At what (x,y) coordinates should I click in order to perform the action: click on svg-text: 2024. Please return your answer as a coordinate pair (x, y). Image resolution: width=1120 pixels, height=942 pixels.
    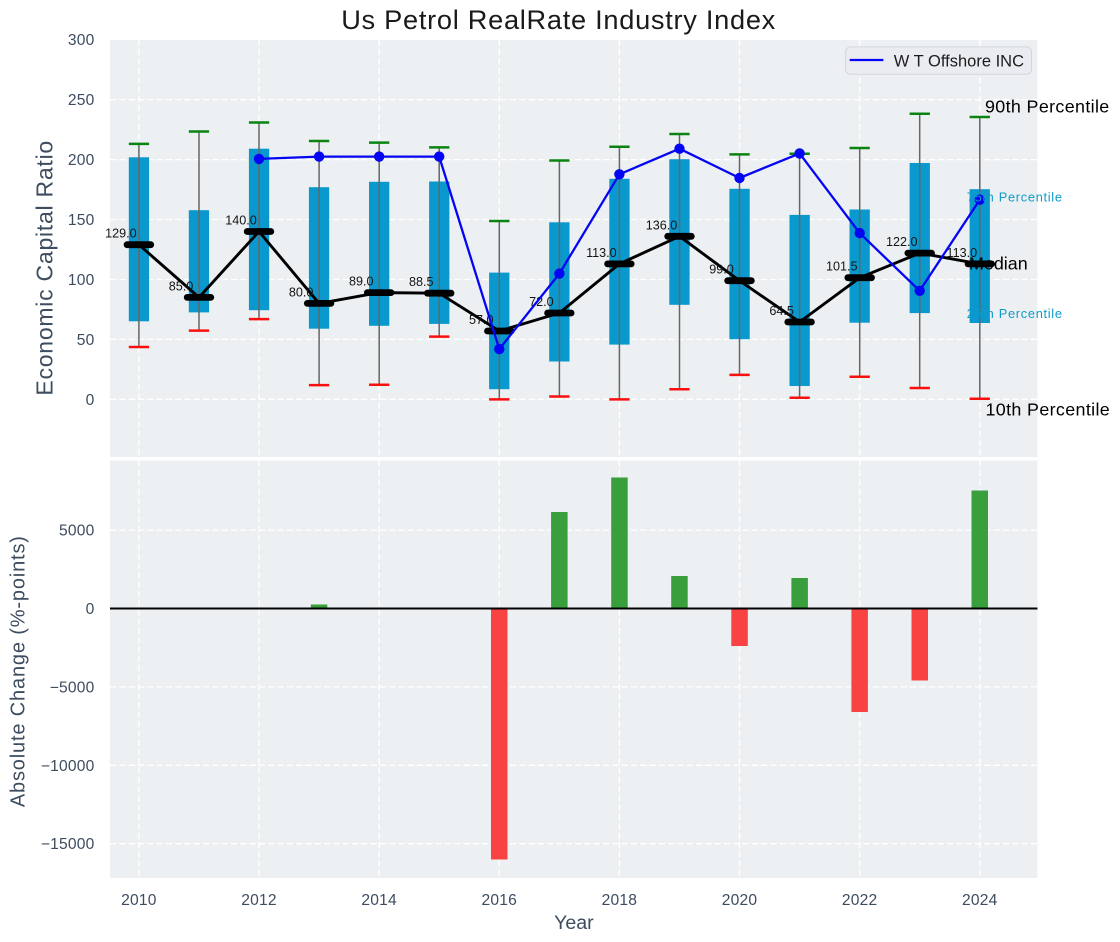
    Looking at the image, I should click on (980, 900).